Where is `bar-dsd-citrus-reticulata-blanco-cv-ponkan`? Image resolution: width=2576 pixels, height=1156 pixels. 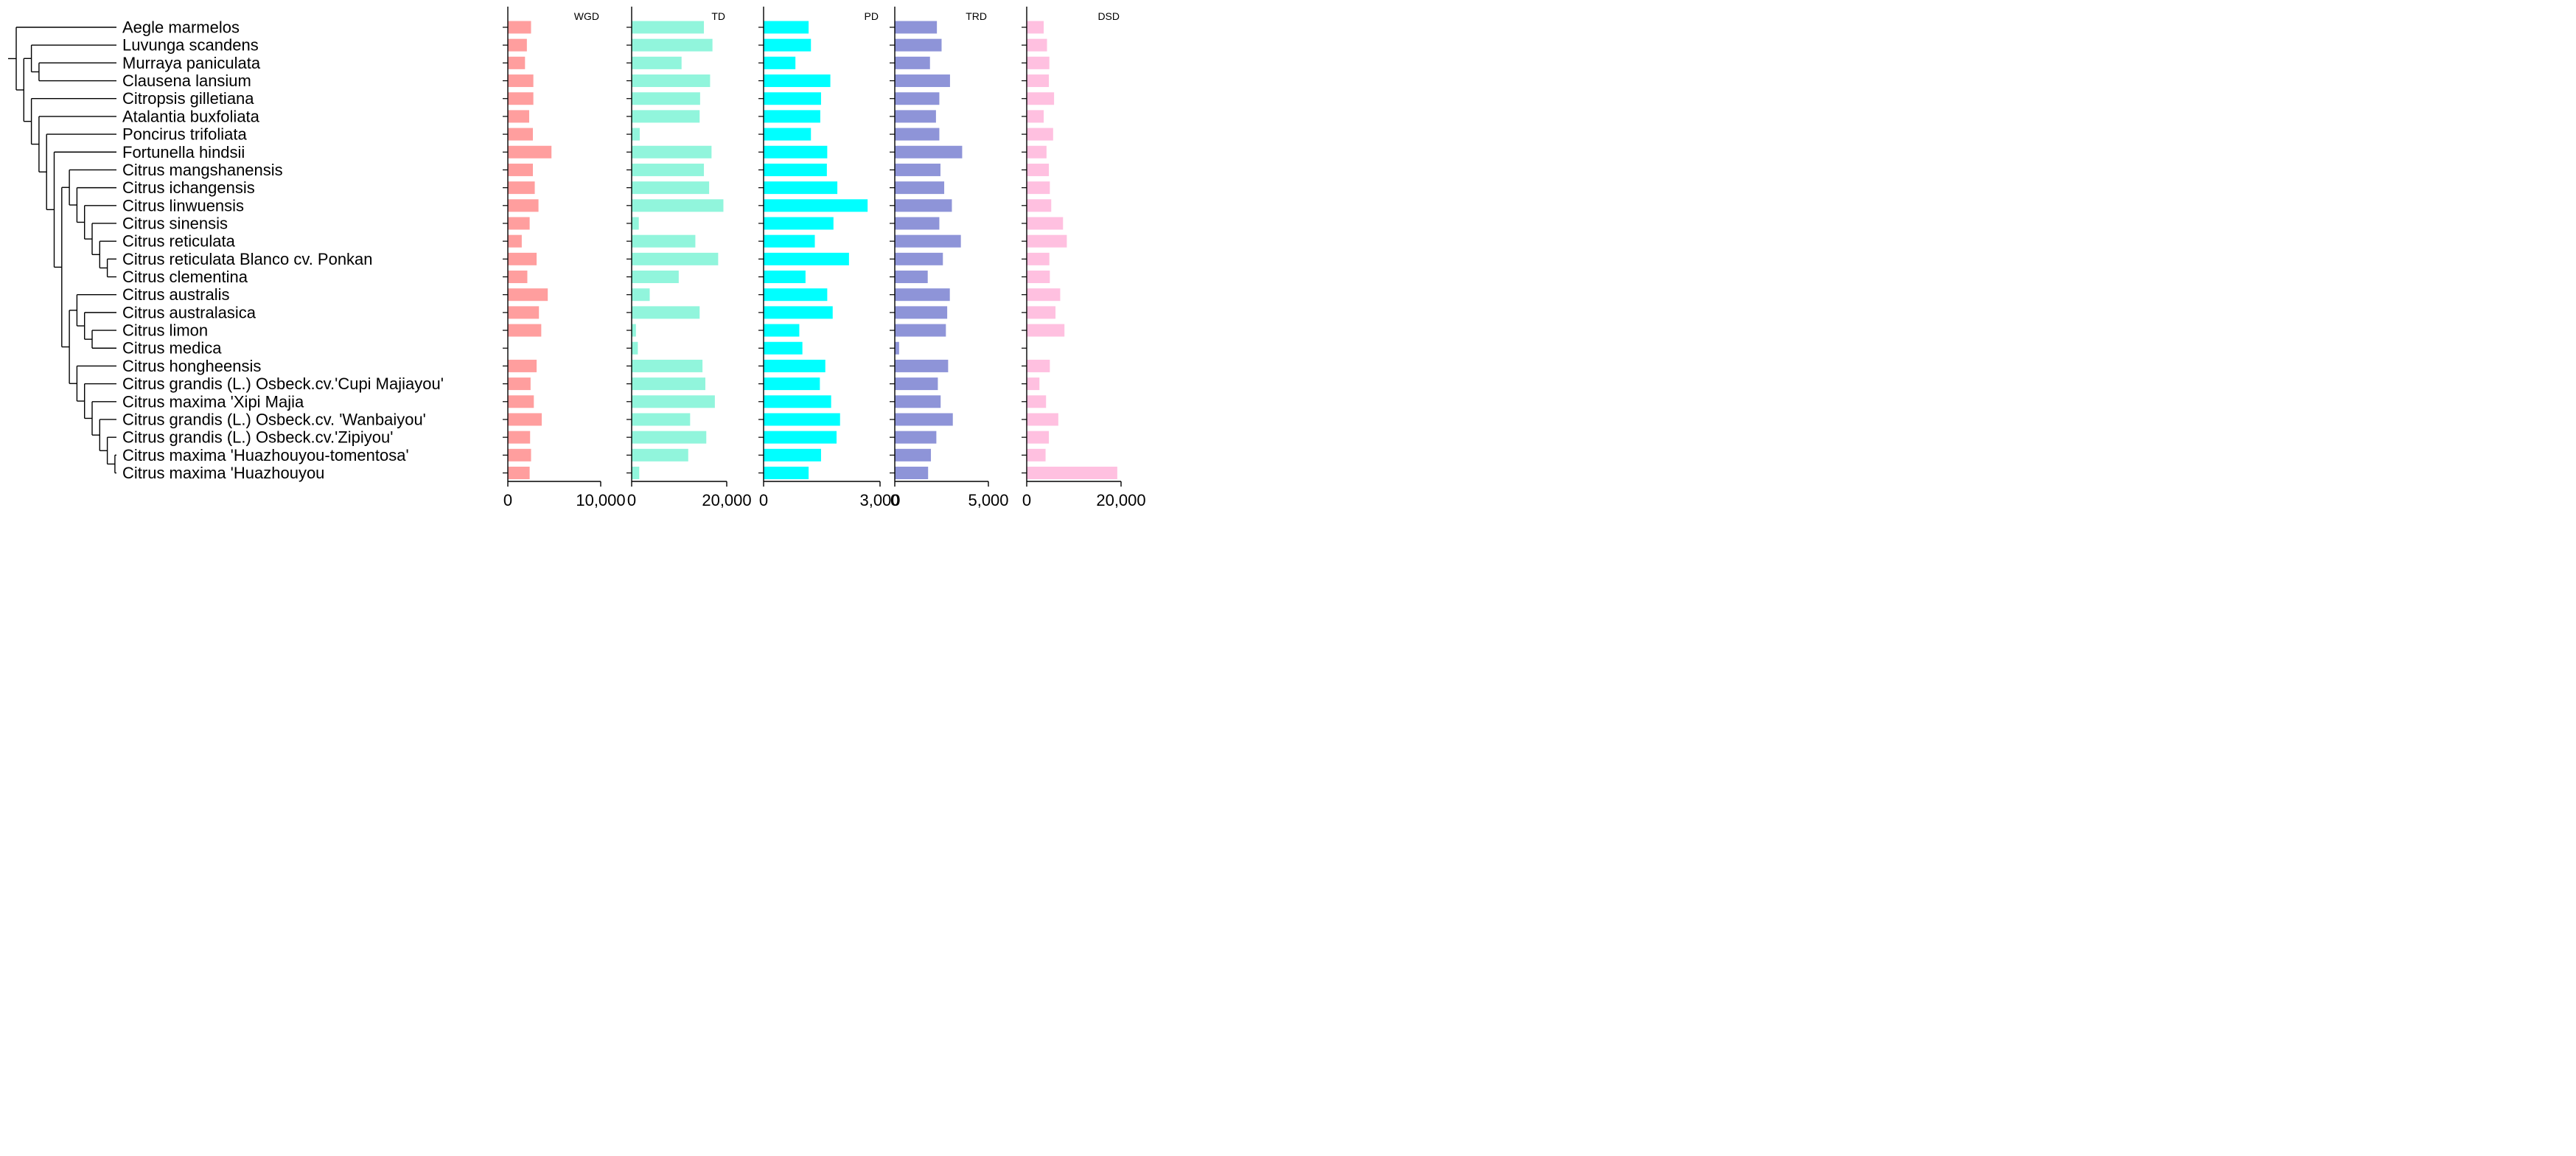
bar-dsd-citrus-reticulata-blanco-cv-ponkan is located at coordinates (1038, 258).